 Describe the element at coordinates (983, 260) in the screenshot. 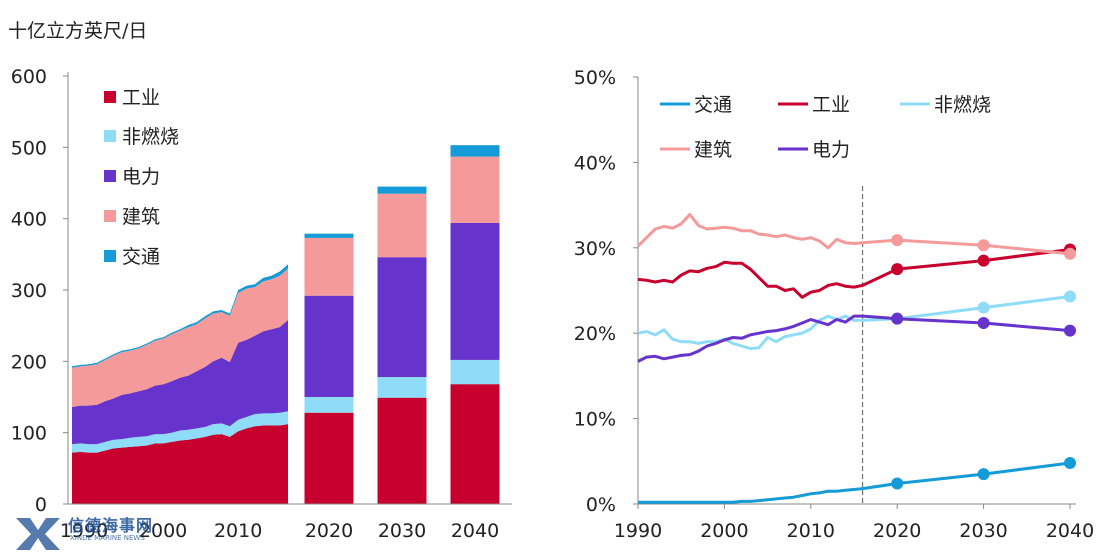

I see `point-industry-2030` at that location.